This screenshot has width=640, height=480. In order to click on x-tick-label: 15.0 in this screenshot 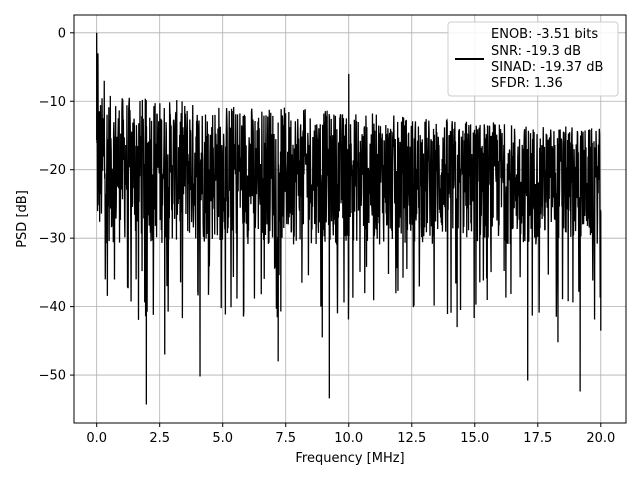, I will do `click(474, 438)`.